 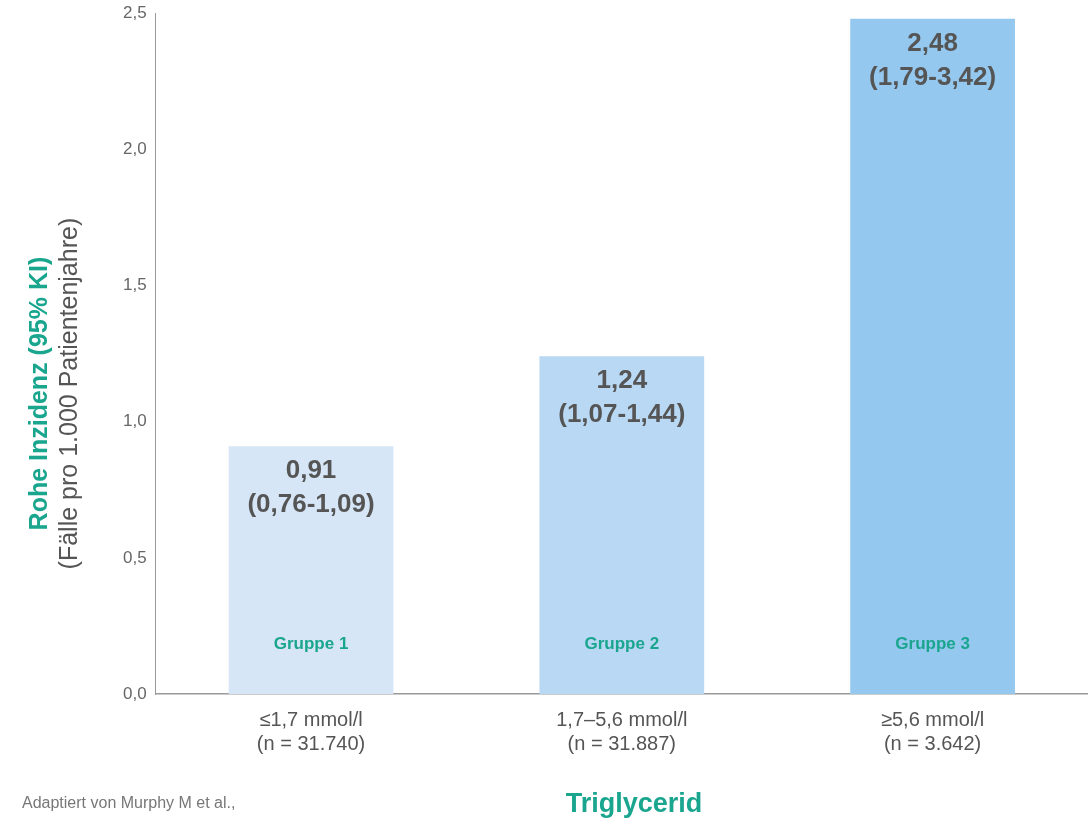 I want to click on data-label: 0,91 (0,76-1,09), so click(x=311, y=486).